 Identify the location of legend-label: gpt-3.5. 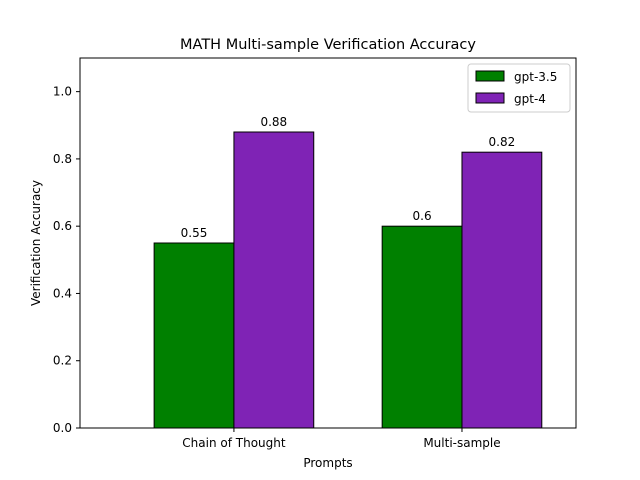
(535, 77).